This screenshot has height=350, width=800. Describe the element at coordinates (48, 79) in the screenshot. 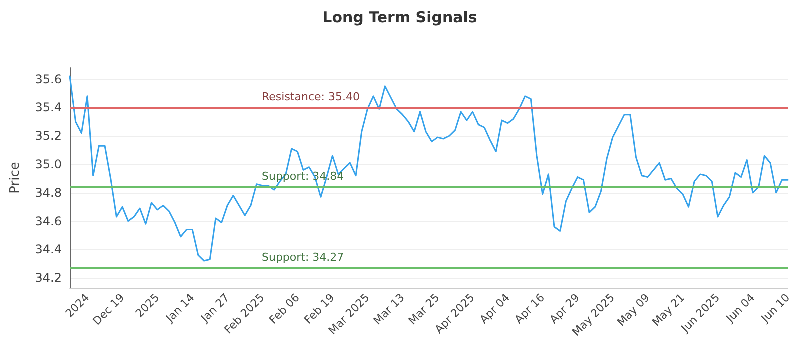

I see `y-tick-label: 35.6` at that location.